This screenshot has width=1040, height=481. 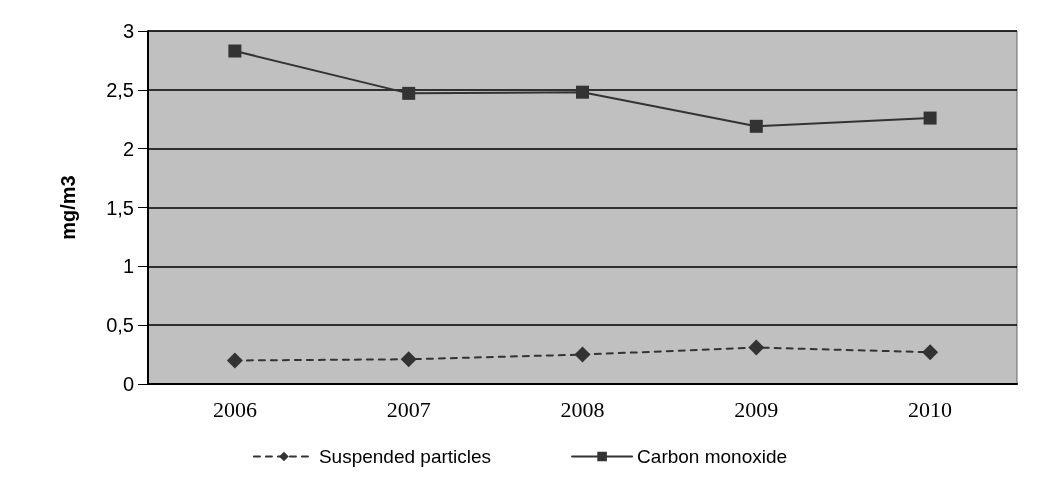 I want to click on legend-label: Suspended particles, so click(x=405, y=456).